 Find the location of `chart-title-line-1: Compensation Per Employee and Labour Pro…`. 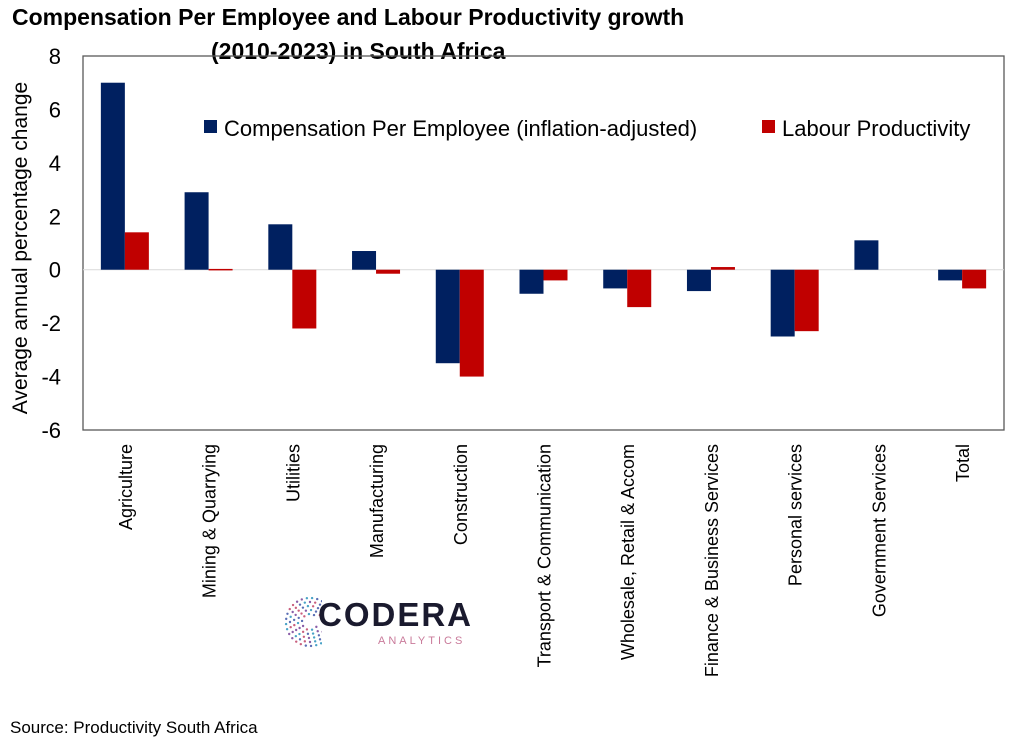

chart-title-line-1: Compensation Per Employee and Labour Pro… is located at coordinates (348, 17).